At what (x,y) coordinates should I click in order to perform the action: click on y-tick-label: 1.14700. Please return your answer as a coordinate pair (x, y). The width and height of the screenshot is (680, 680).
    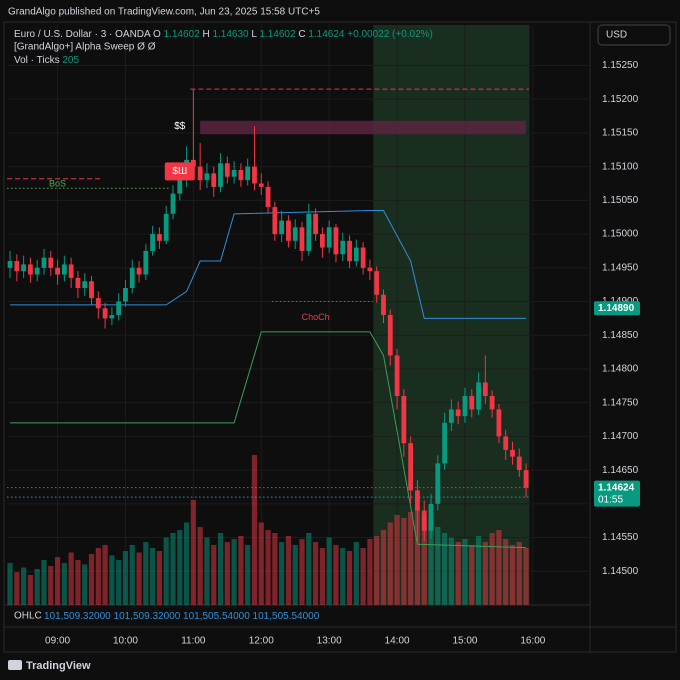
    Looking at the image, I should click on (620, 436).